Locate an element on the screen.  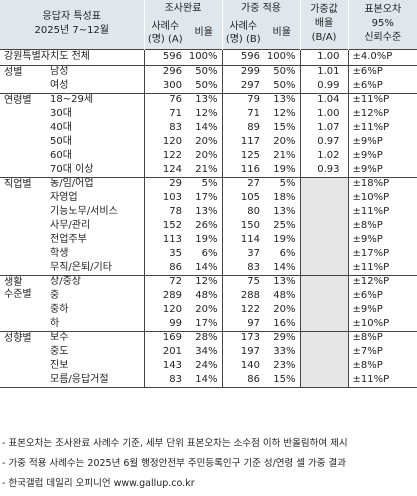
total-label: 강원특별자치도 전체 is located at coordinates (72, 57).